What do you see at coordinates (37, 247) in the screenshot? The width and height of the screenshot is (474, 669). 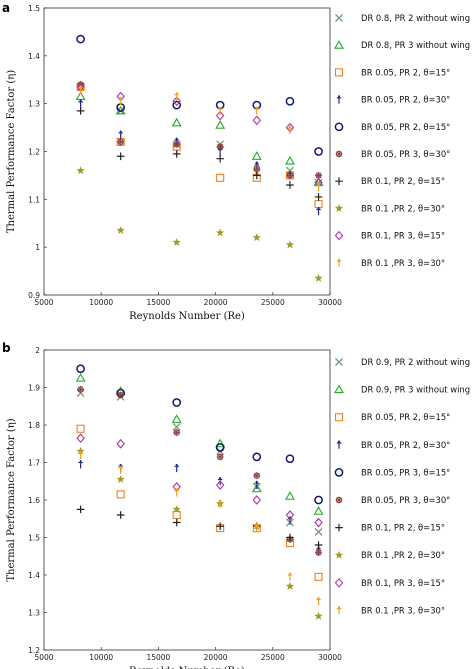 I see `y-tick-label: 1` at bounding box center [37, 247].